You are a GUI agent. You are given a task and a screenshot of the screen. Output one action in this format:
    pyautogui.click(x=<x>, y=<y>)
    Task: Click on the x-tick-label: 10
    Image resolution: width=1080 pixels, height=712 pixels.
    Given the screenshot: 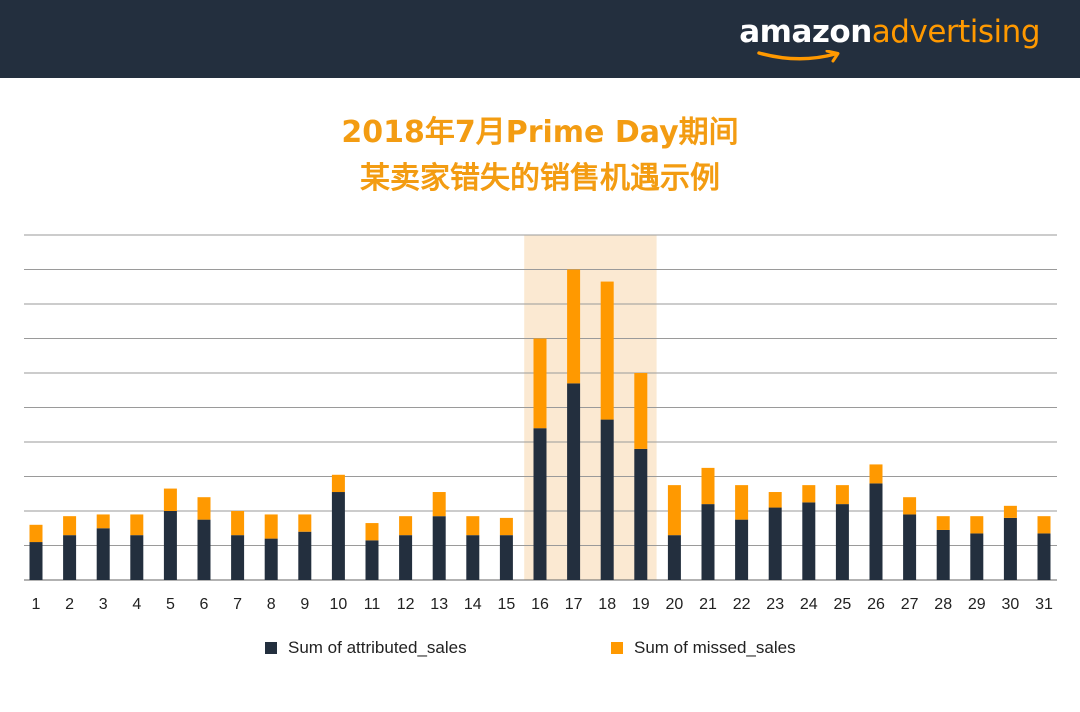 What is the action you would take?
    pyautogui.click(x=339, y=604)
    